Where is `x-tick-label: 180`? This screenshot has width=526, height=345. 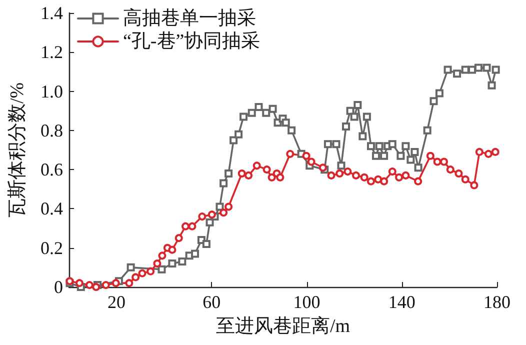 x-tick-label: 180 is located at coordinates (497, 302).